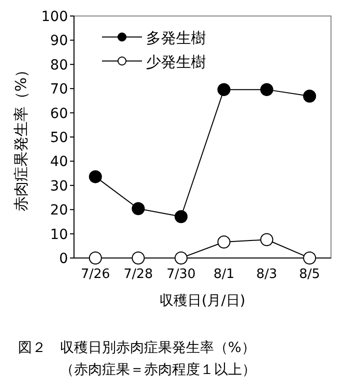  I want to click on y-tick-label: 10, so click(59, 234).